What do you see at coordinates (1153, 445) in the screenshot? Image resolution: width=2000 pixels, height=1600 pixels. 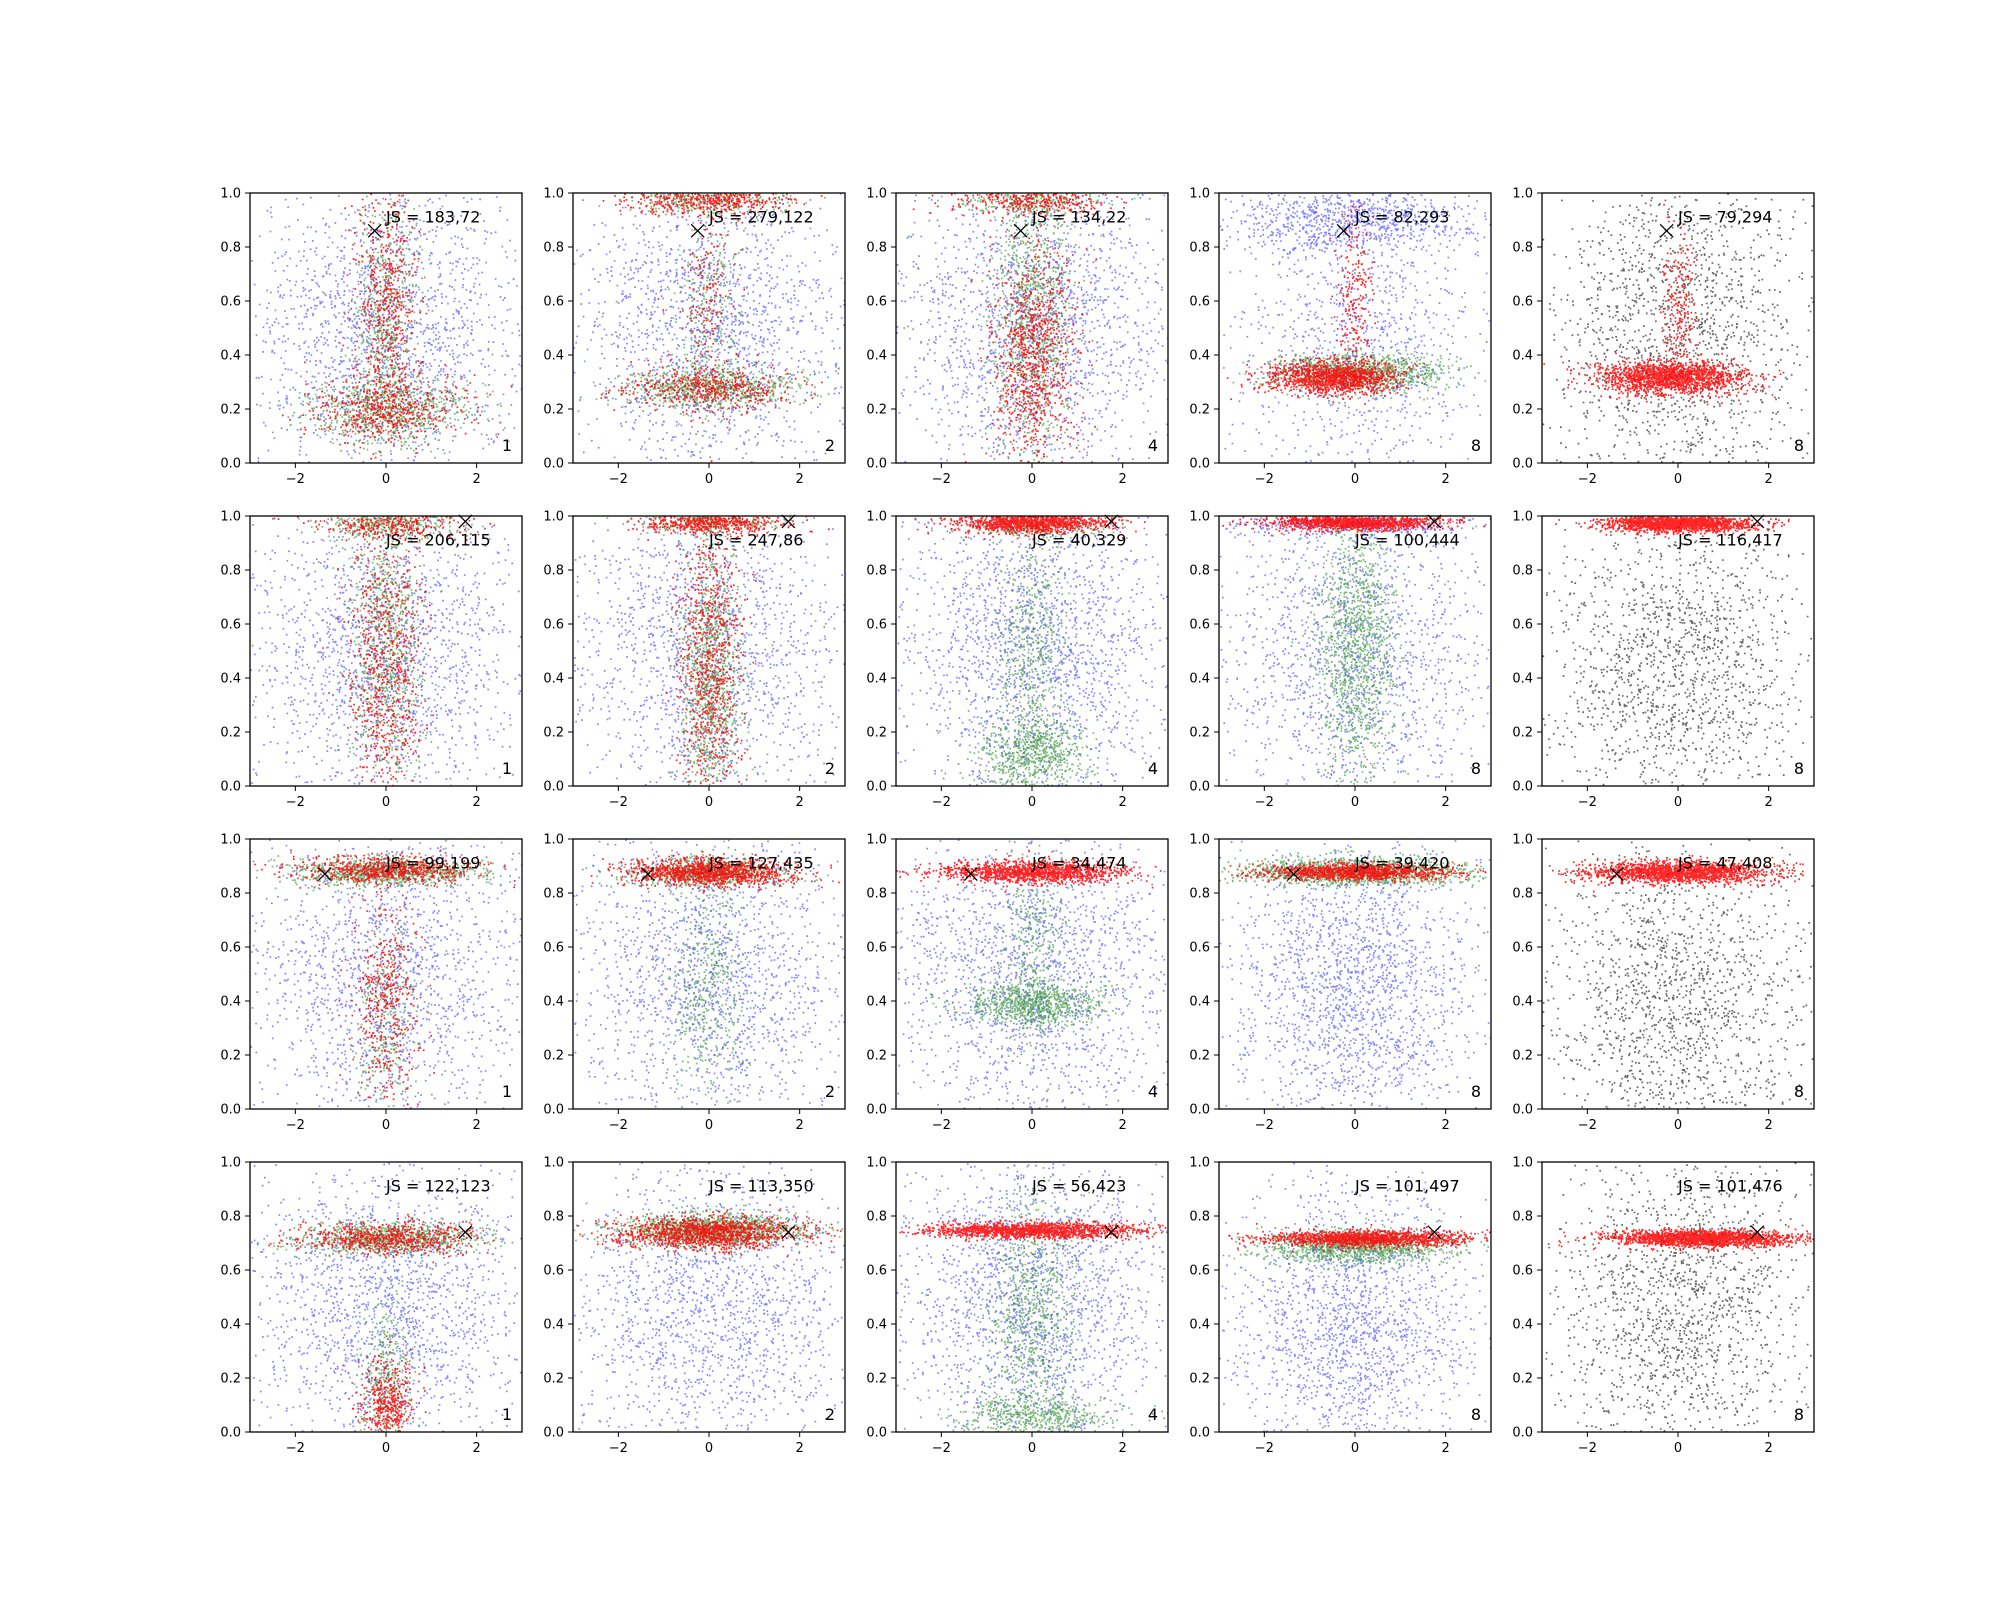 I see `panel-number: 4` at bounding box center [1153, 445].